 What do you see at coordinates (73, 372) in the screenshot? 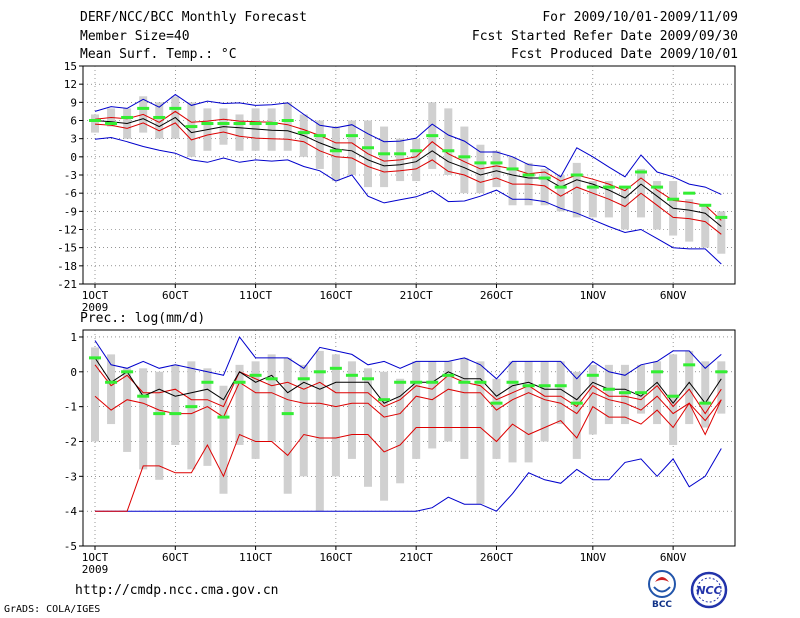
I see `prec-y-tick-label: 0` at bounding box center [73, 372].